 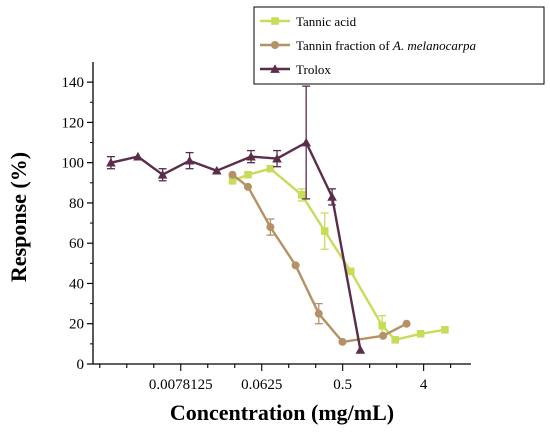 What do you see at coordinates (424, 385) in the screenshot?
I see `x-tick-label: 4` at bounding box center [424, 385].